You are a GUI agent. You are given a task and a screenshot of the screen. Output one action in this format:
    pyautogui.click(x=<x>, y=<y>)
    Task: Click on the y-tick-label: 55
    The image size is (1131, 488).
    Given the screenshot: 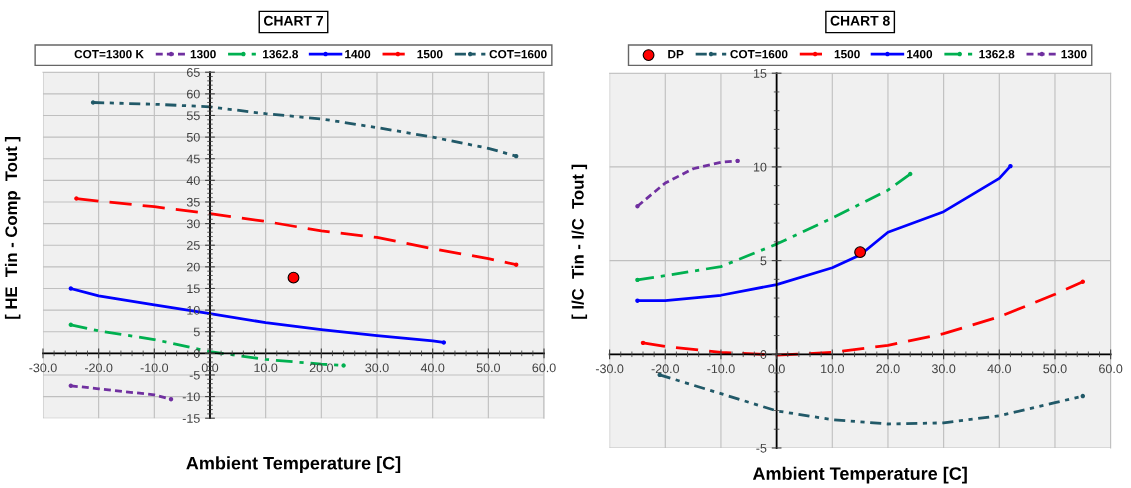 What is the action you would take?
    pyautogui.click(x=193, y=116)
    